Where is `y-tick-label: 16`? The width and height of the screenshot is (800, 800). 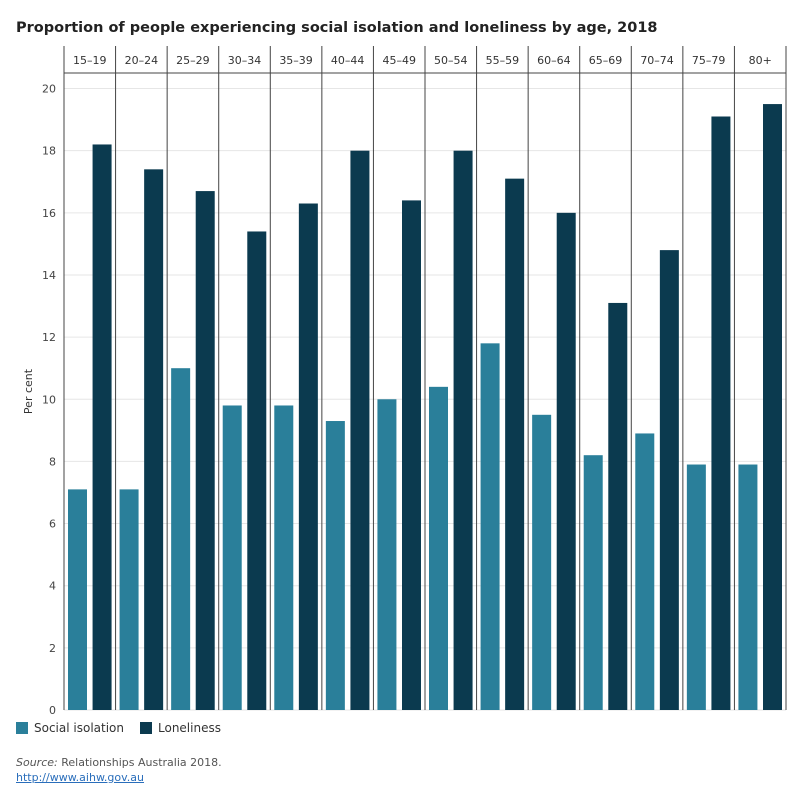
y-tick-label: 16 is located at coordinates (49, 213).